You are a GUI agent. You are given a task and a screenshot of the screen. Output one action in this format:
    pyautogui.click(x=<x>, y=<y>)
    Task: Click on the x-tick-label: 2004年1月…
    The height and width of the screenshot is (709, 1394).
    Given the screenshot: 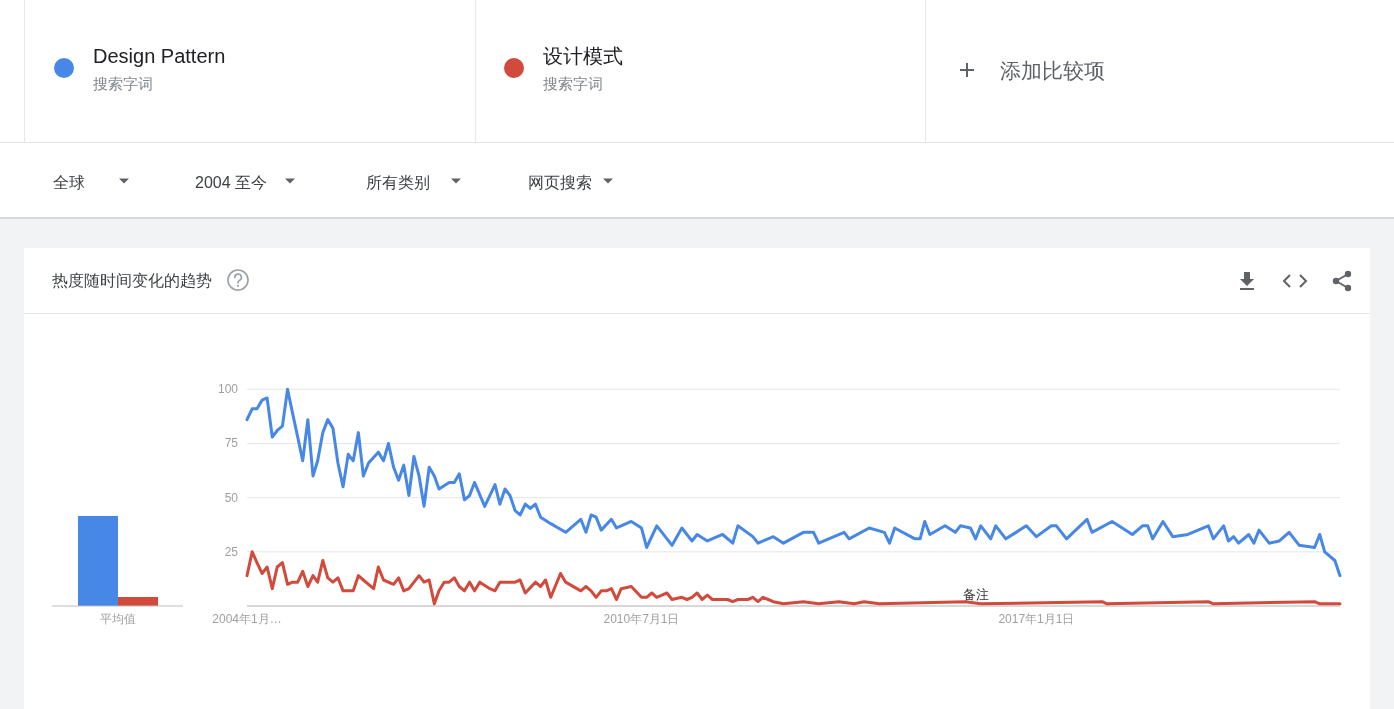 What is the action you would take?
    pyautogui.click(x=247, y=619)
    